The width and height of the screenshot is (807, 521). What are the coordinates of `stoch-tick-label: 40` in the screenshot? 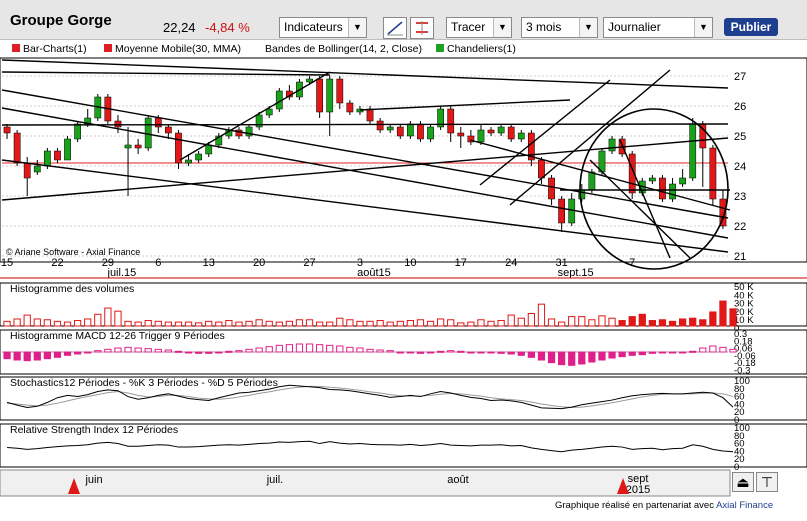 It's located at (739, 404).